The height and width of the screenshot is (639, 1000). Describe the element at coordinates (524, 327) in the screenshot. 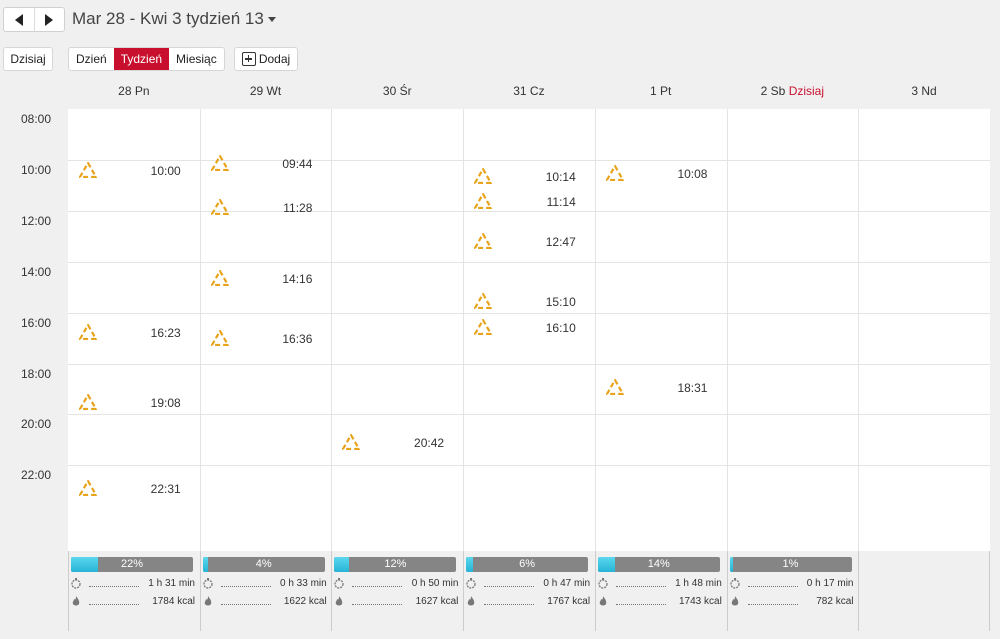

I see `calendar-event: 16:10` at that location.